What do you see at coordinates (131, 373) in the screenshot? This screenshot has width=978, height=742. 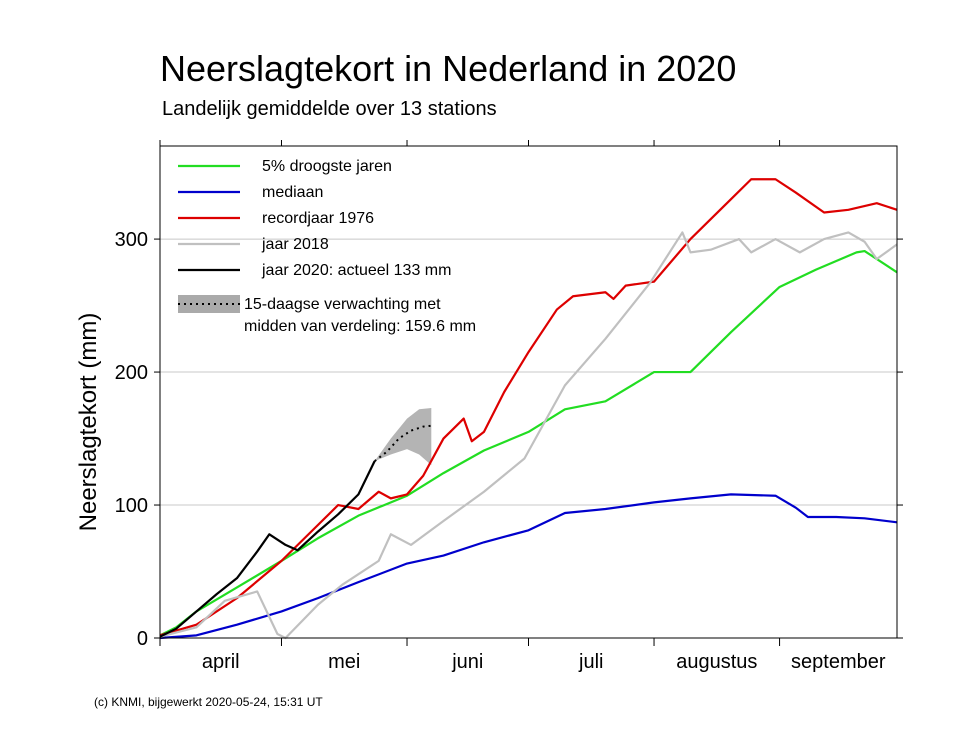 I see `y-tick-label: 200` at bounding box center [131, 373].